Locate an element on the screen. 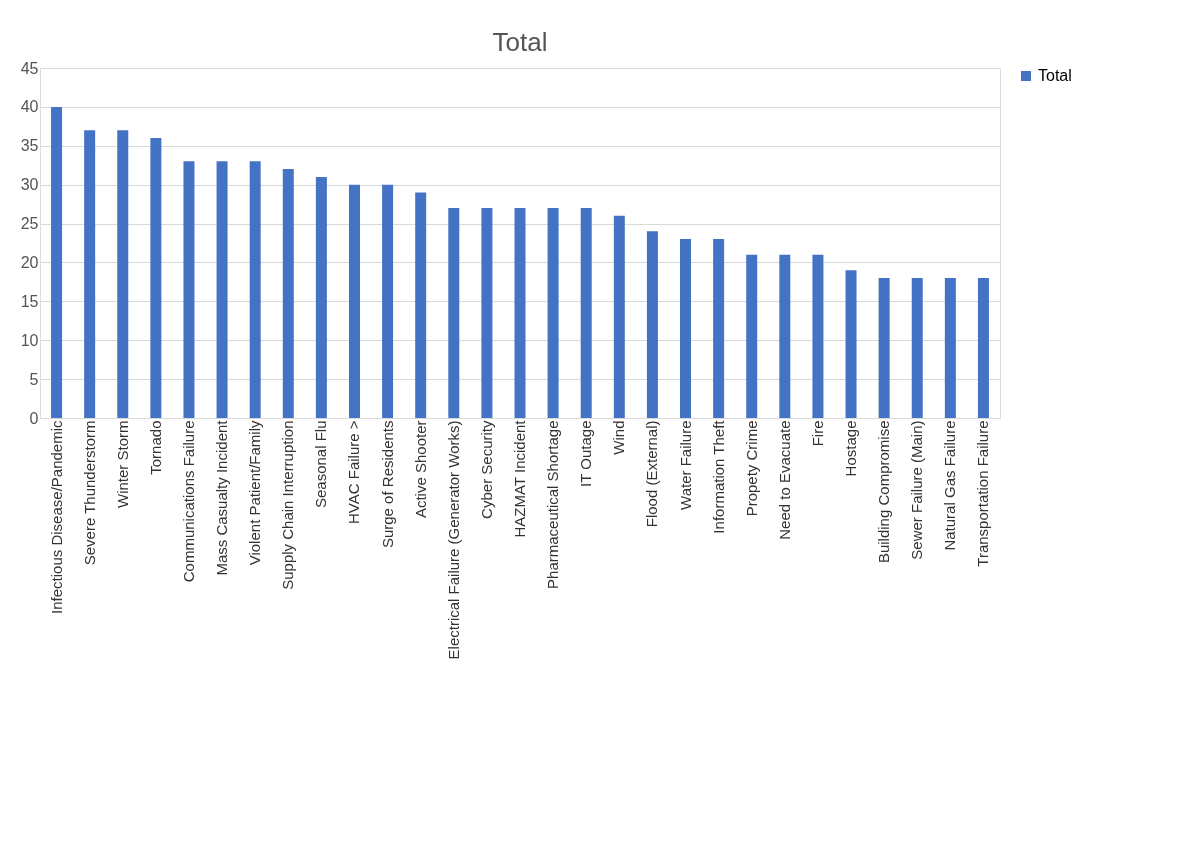 This screenshot has width=1201, height=843. x-tick-label: Need to Evacuate is located at coordinates (784, 480).